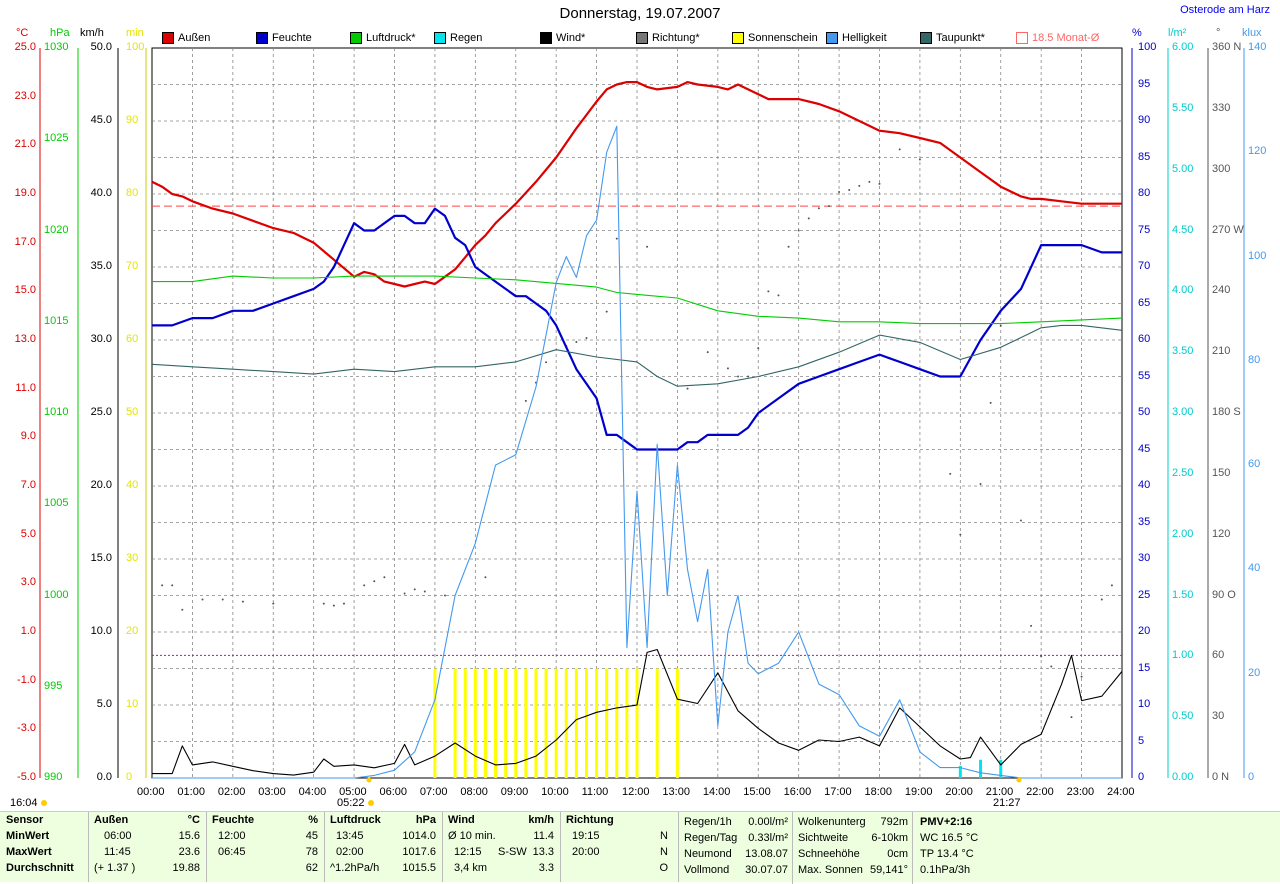 The height and width of the screenshot is (884, 1280). Describe the element at coordinates (1144, 594) in the screenshot. I see `hum-tick: 25` at that location.